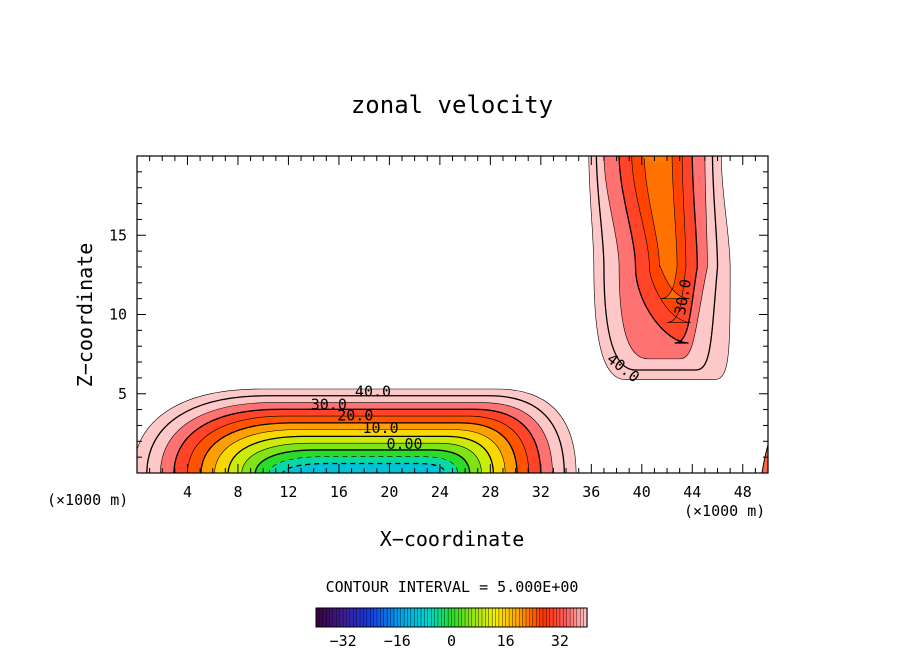  What do you see at coordinates (122, 394) in the screenshot?
I see `y-tick-label: 5` at bounding box center [122, 394].